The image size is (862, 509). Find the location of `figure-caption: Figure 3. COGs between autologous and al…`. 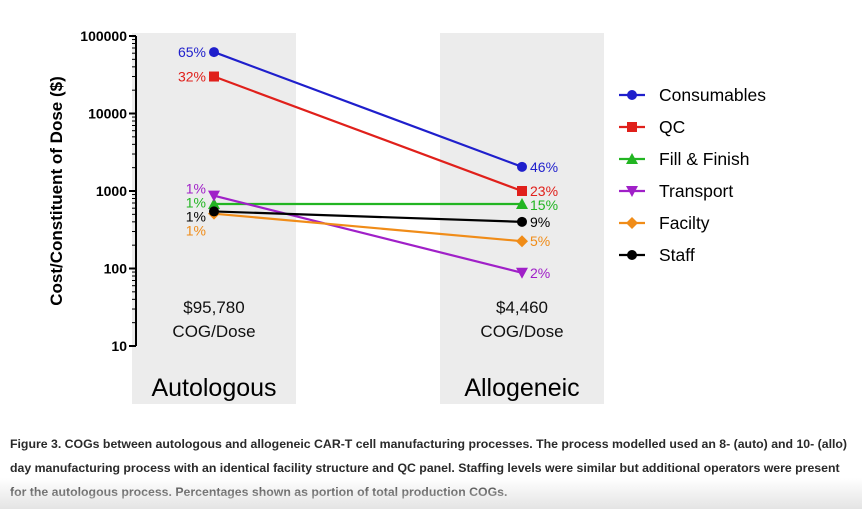

figure-caption: Figure 3. COGs between autologous and al… is located at coordinates (429, 468).